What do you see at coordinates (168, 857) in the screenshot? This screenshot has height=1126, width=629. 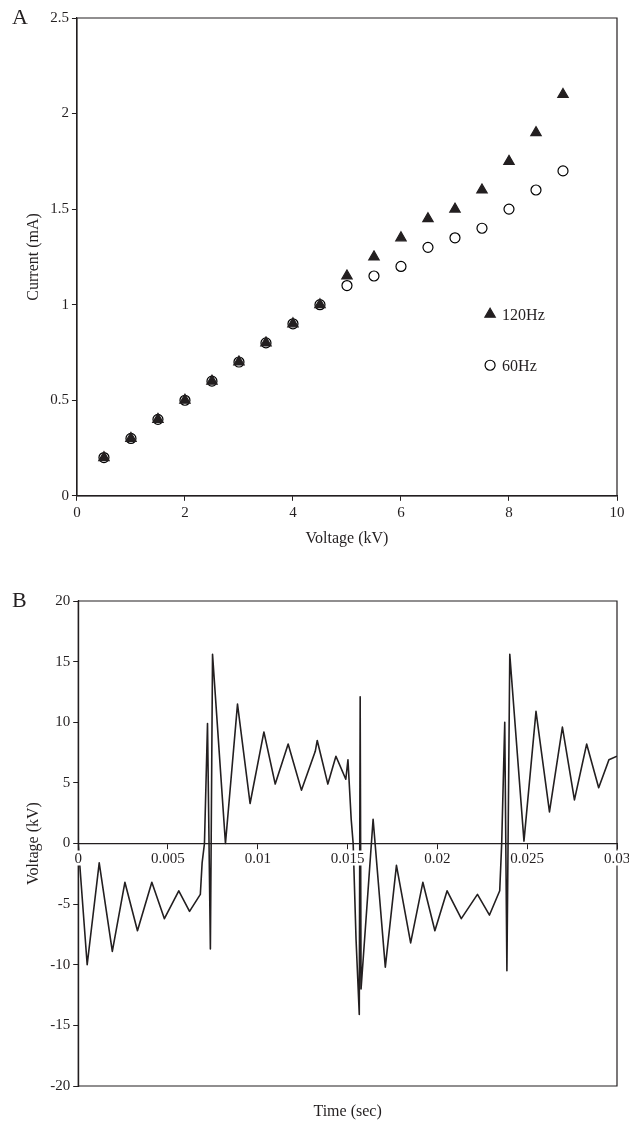 I see `x-tick-label: 0.005` at bounding box center [168, 857].